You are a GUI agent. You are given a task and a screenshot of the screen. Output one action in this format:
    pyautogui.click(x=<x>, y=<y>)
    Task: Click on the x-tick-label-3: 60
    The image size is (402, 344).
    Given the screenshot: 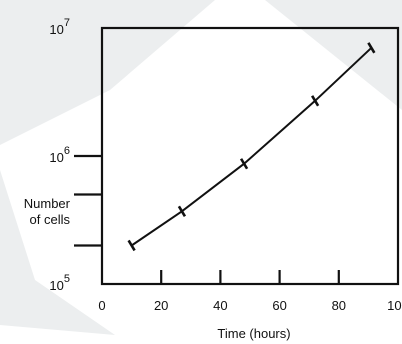 What is the action you would take?
    pyautogui.click(x=279, y=305)
    